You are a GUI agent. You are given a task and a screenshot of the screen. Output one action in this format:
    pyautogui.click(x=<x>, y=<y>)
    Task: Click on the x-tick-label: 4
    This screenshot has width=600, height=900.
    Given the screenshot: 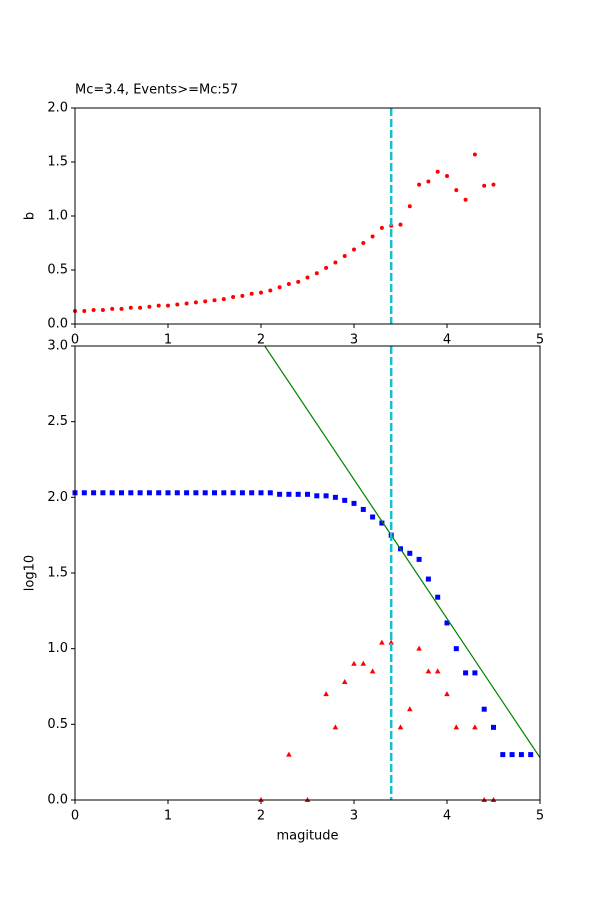 What is the action you would take?
    pyautogui.click(x=447, y=816)
    